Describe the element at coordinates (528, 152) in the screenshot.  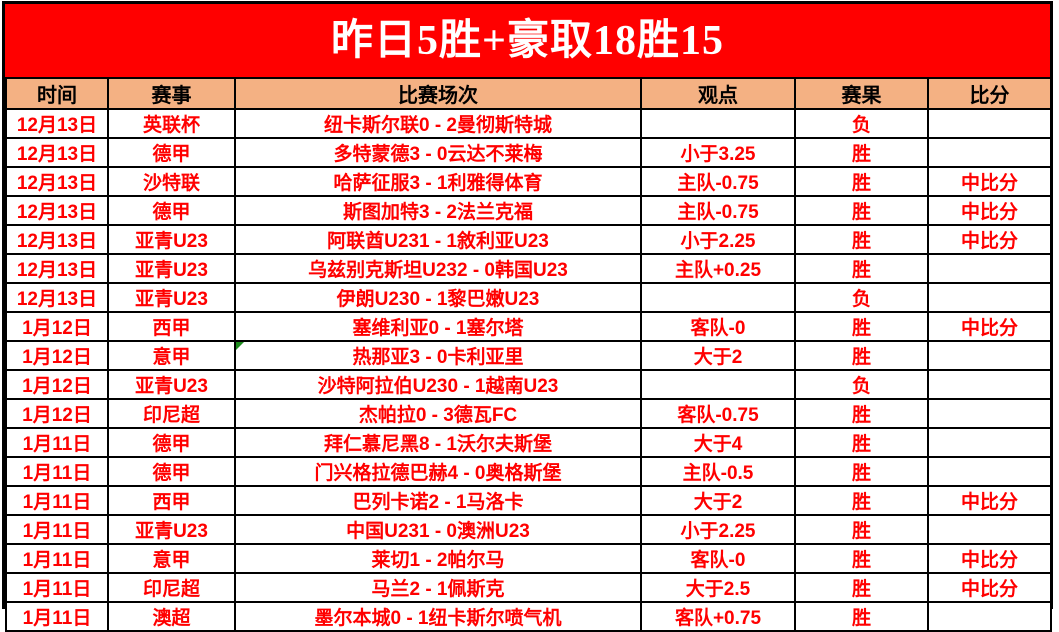
I see `table-row: 12月13日 德甲 多特蒙德3 - 0云达不莱梅 小于3.25 胜` at that location.